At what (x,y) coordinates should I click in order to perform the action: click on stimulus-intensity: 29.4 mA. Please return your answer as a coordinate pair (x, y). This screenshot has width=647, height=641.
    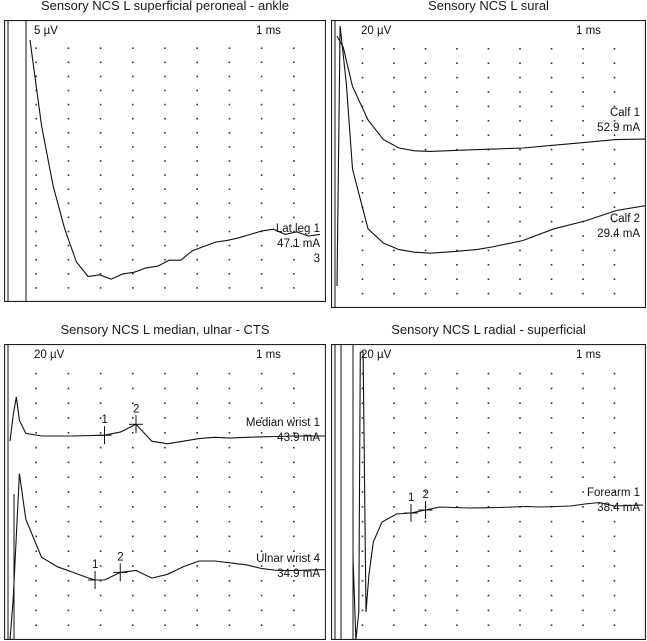
    Looking at the image, I should click on (618, 234).